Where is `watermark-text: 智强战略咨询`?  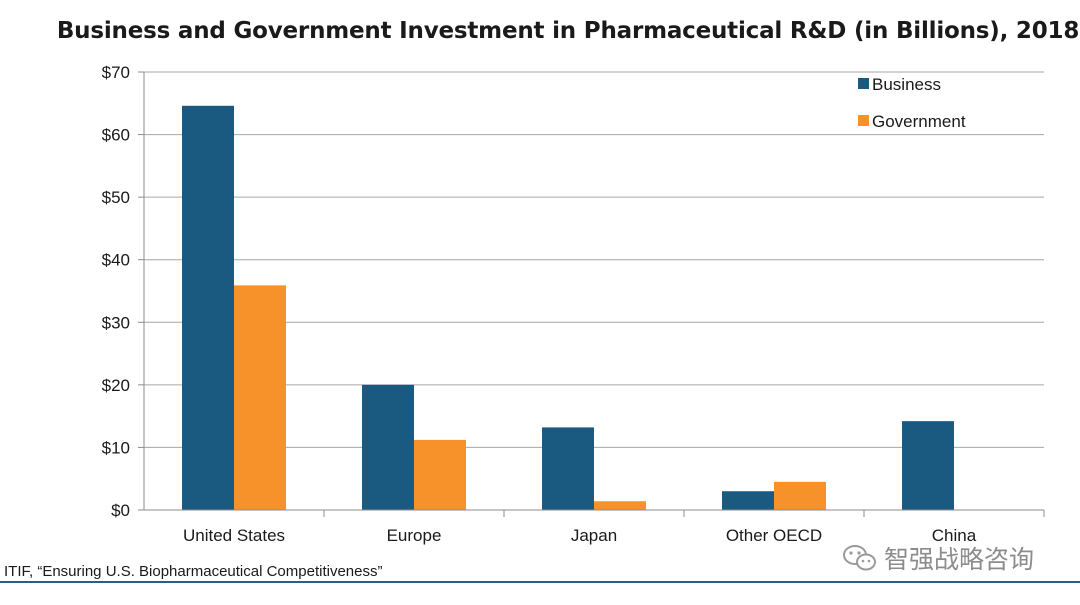
watermark-text: 智强战略咨询 is located at coordinates (959, 559).